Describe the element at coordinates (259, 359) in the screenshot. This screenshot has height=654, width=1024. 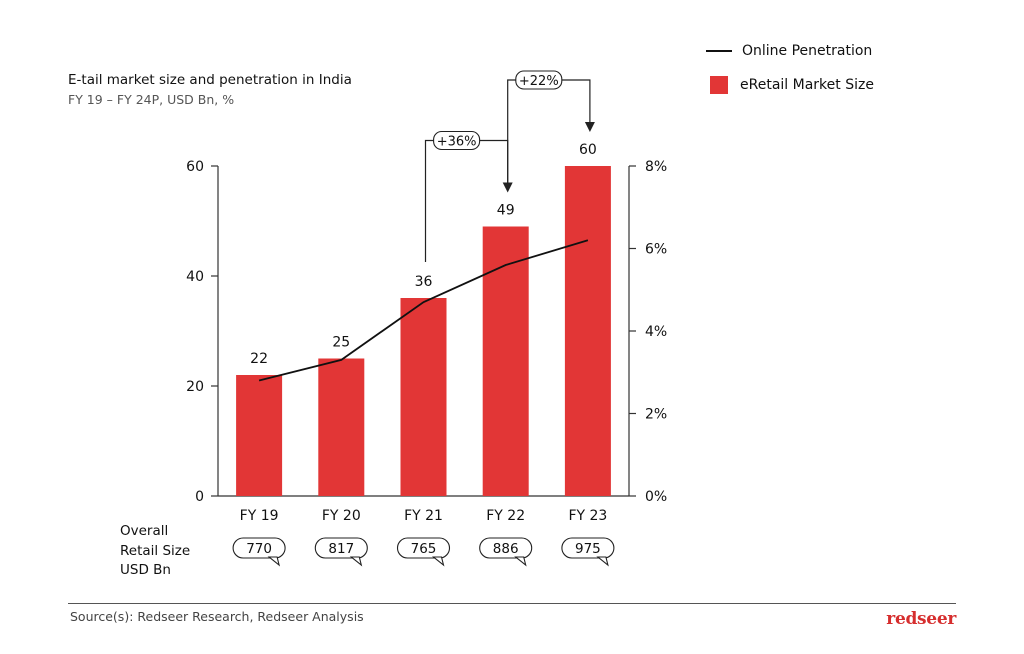
I see `bar-value-label: 22` at that location.